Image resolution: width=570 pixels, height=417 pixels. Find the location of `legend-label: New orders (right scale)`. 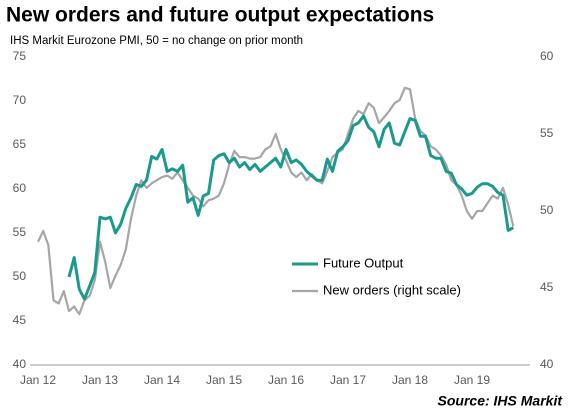

legend-label: New orders (right scale) is located at coordinates (392, 289).